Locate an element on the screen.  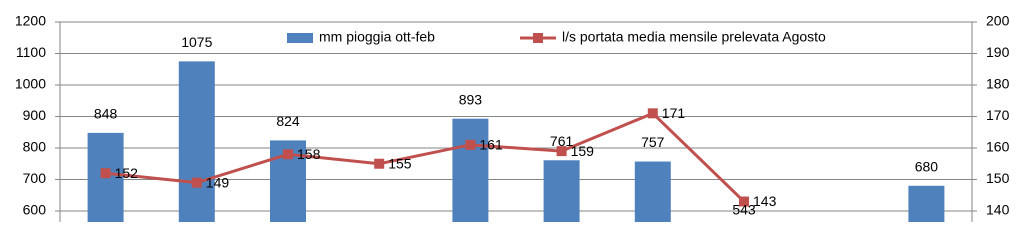
line-value-label: 158 is located at coordinates (309, 154).